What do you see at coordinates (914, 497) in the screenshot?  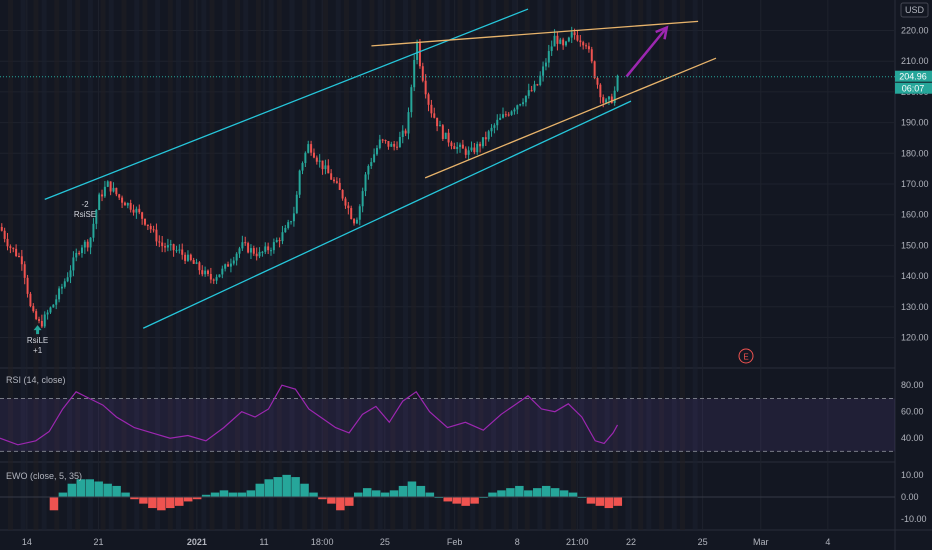 I see `ewo-axis: 10.00 0.00 -10.00` at bounding box center [914, 497].